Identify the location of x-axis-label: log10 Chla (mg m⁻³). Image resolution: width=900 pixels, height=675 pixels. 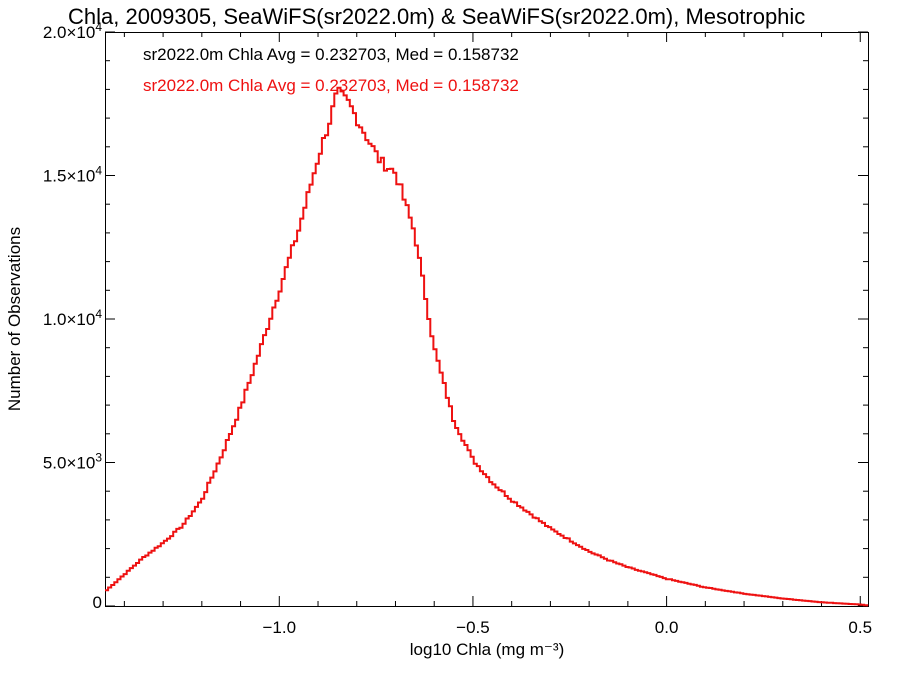
(487, 649).